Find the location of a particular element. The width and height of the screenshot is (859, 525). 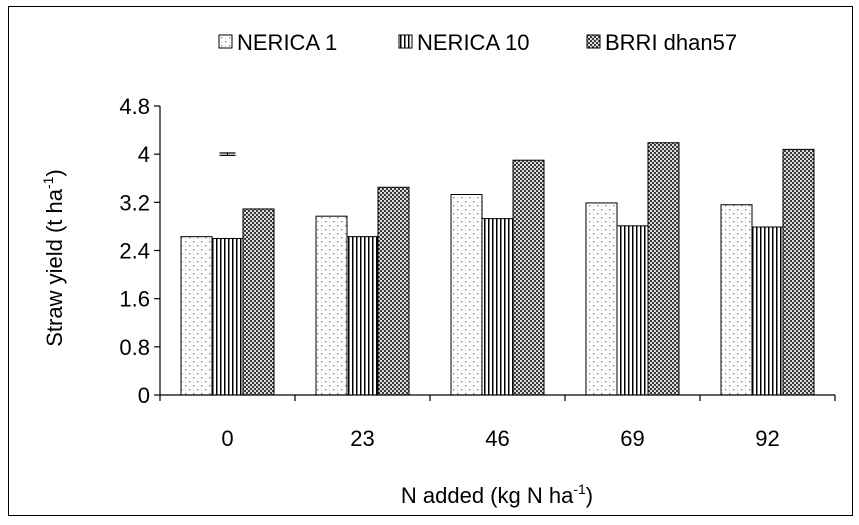

chart-legend: NERICA 1 NERICA 10 BRRI dhan57 is located at coordinates (477, 42).